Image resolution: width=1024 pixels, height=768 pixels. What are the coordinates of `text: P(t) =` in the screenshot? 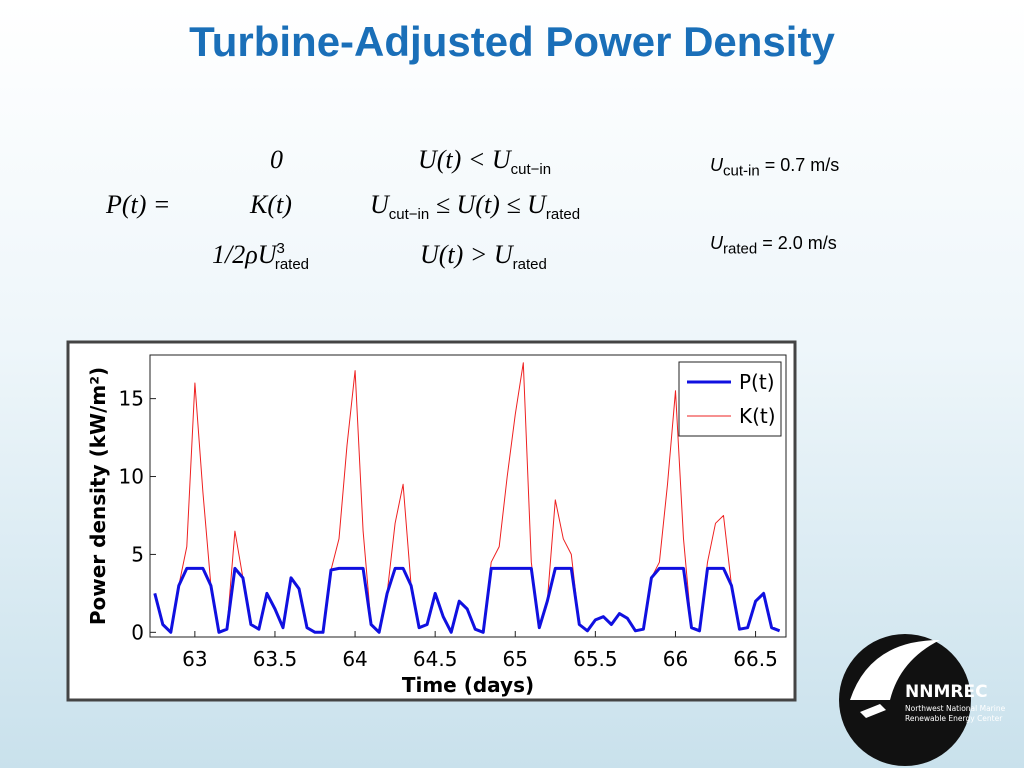 It's located at (138, 204).